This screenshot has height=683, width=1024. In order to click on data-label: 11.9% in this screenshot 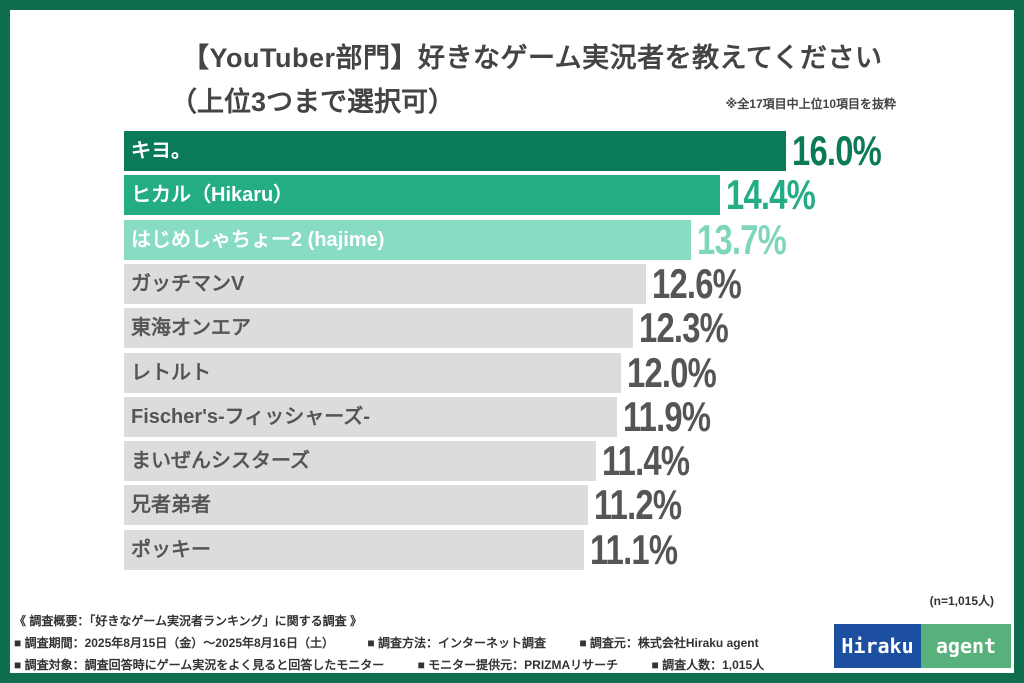, I will do `click(666, 416)`.